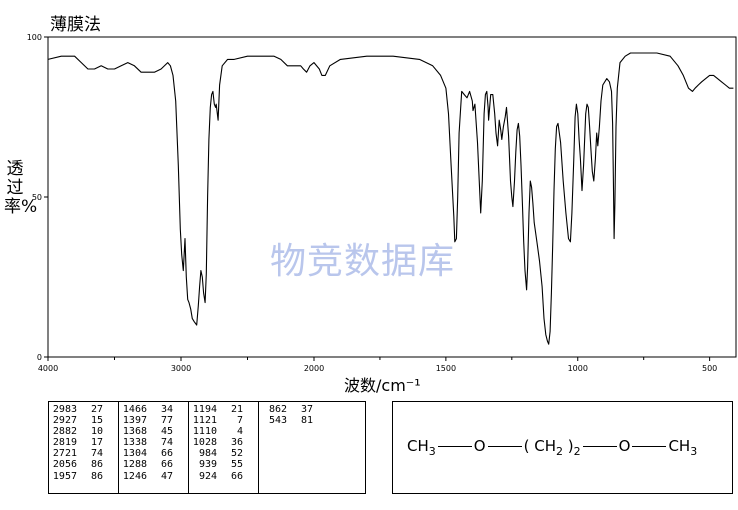 This screenshot has height=510, width=738. Describe the element at coordinates (526, 446) in the screenshot. I see `formula-paren-open: (` at that location.